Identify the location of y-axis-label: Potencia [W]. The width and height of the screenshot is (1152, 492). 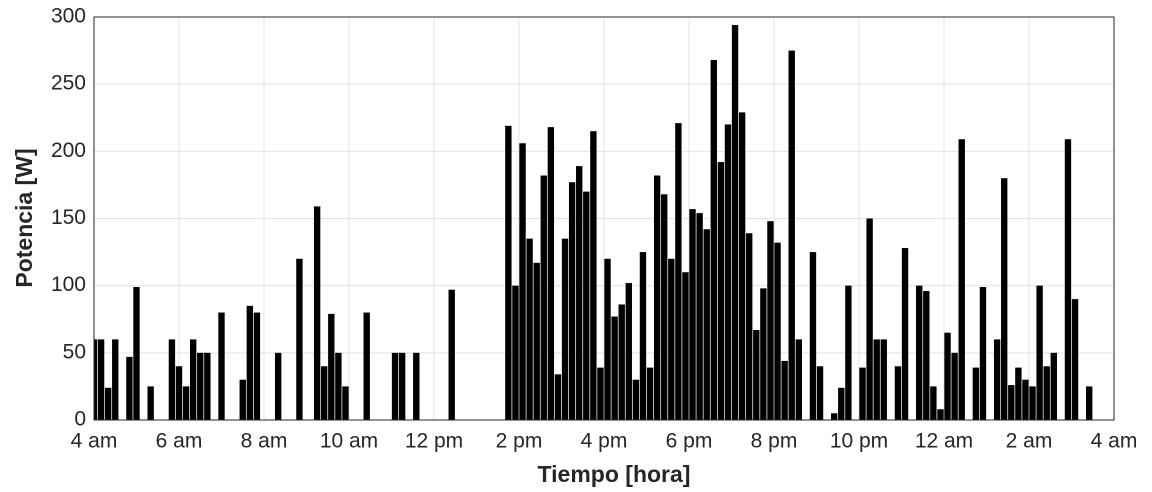
(24, 217).